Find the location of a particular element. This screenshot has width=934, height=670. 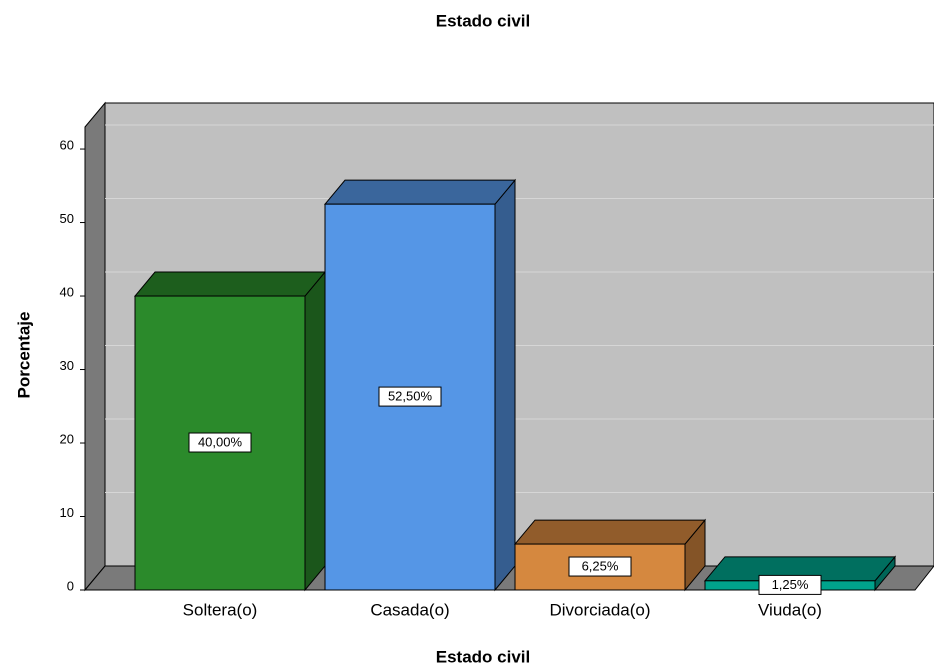

x-tick-label: Viuda(o) is located at coordinates (790, 609).